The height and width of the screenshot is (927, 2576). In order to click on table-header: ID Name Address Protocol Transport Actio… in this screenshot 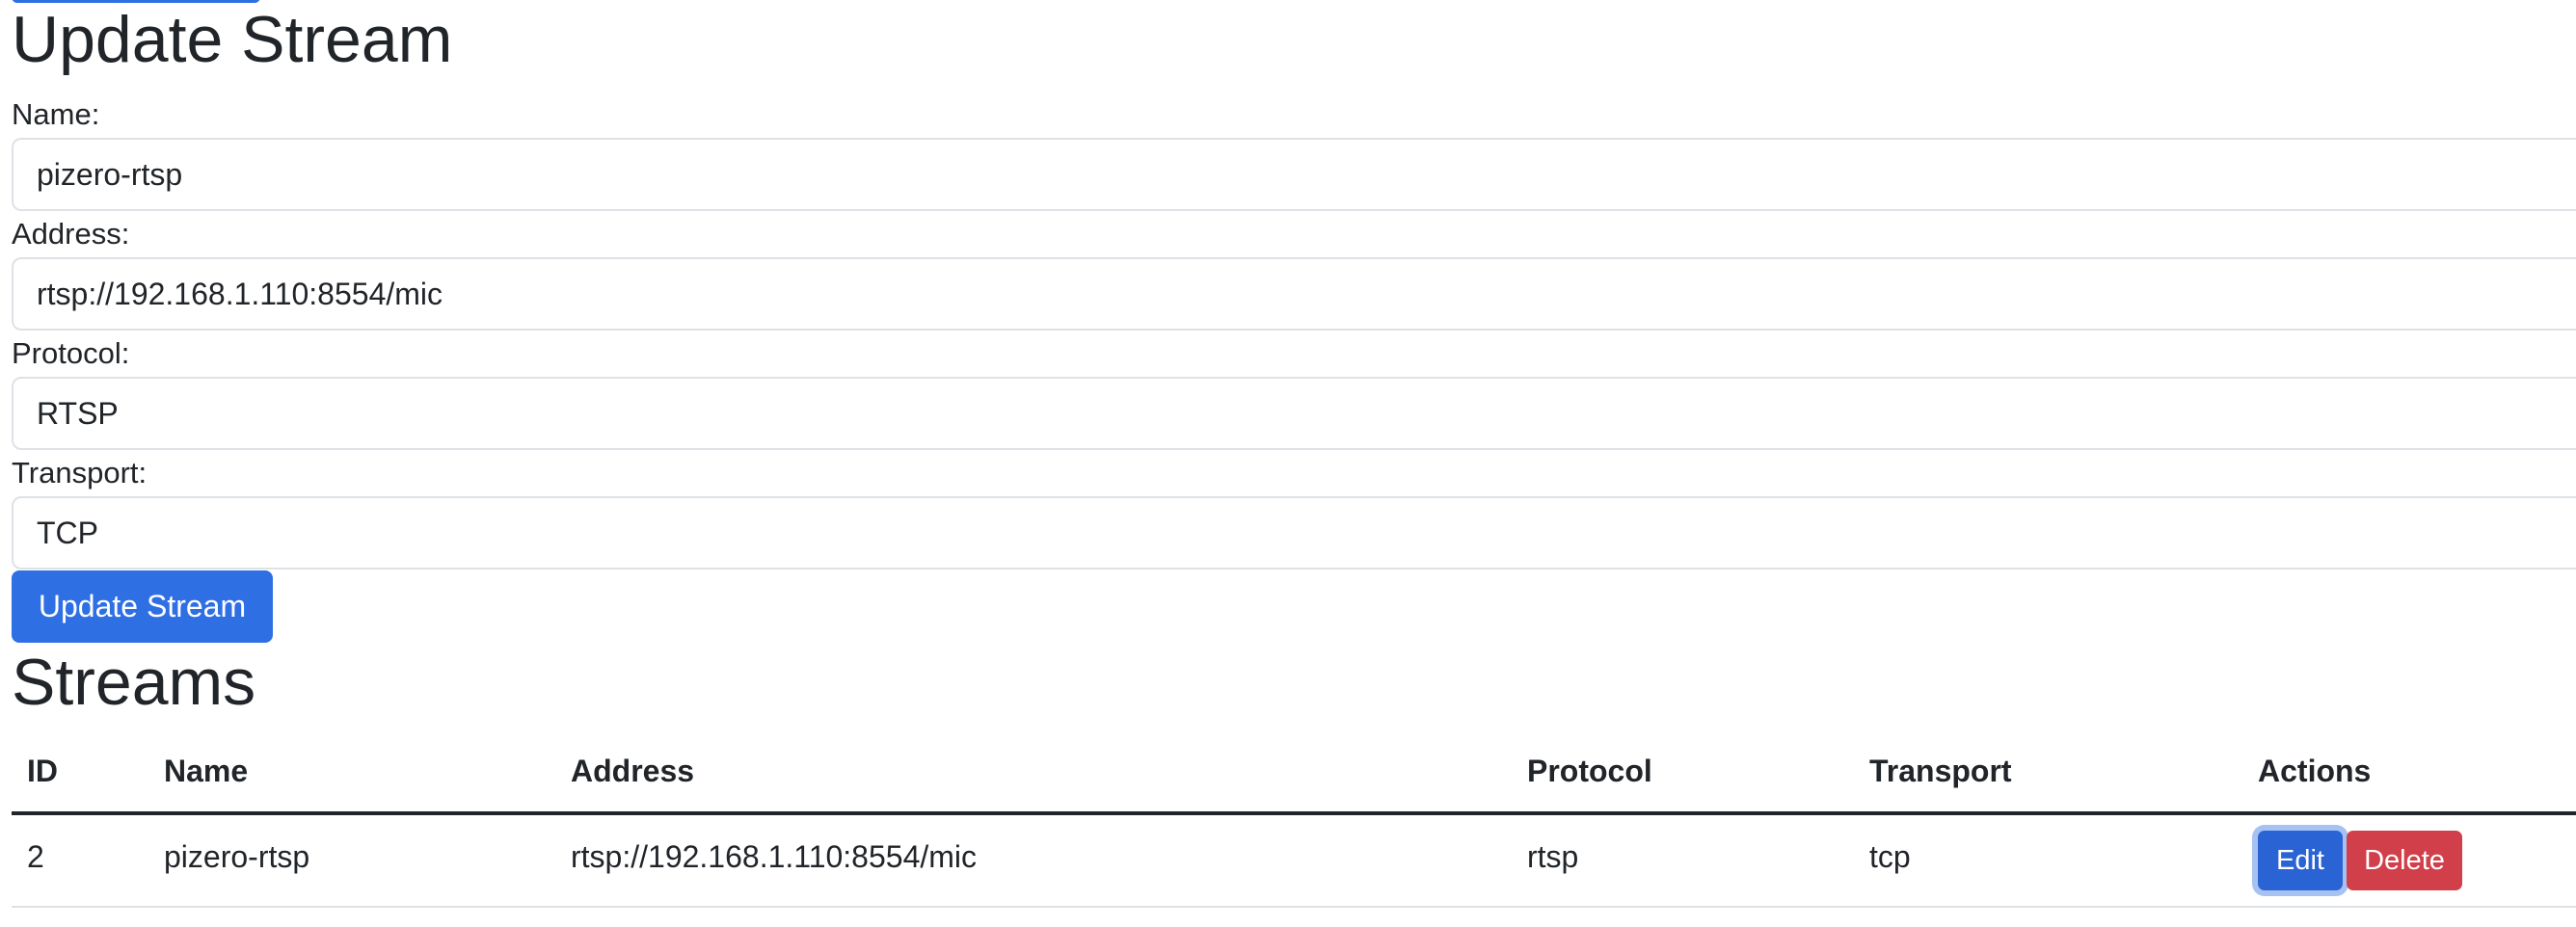, I will do `click(1294, 778)`.